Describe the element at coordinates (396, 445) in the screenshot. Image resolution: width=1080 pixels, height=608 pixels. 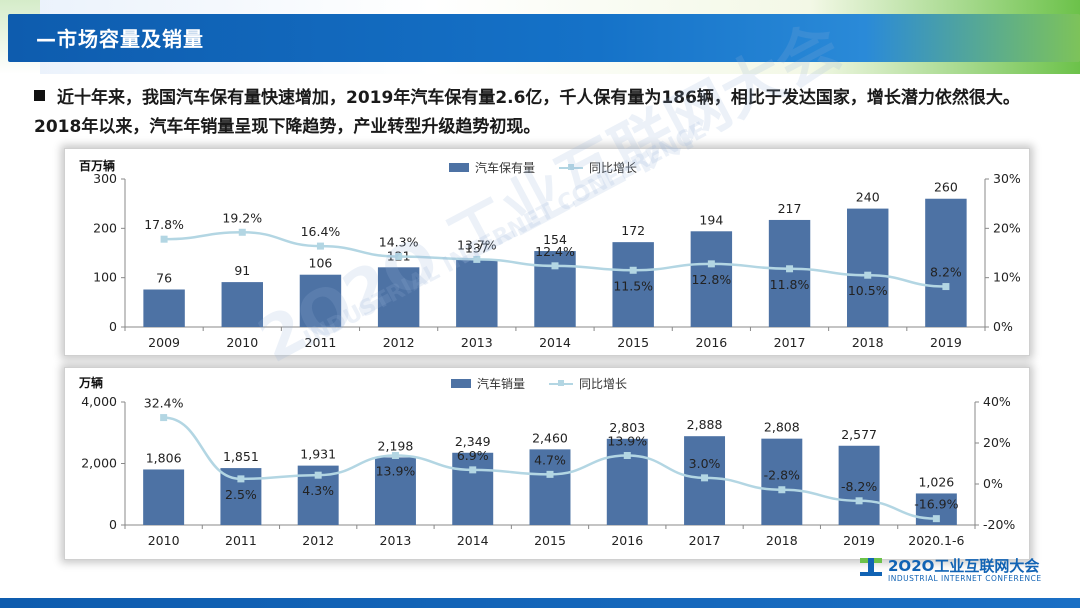
I see `bar-data-label: 2,198` at that location.